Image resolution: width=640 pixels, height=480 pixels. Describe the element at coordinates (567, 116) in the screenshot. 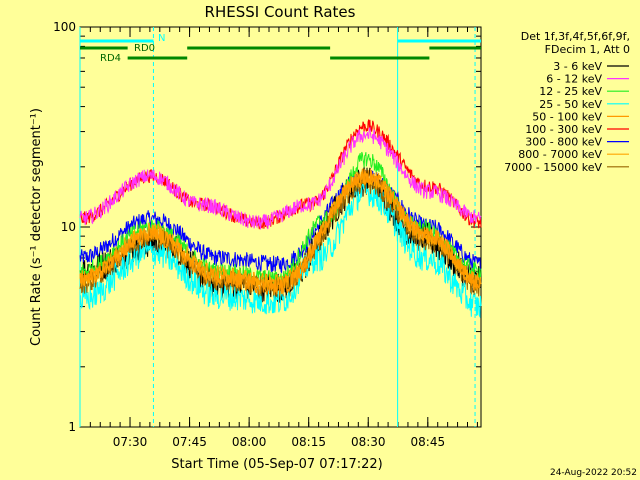

I see `legend-label: 50 - 100 keV` at that location.